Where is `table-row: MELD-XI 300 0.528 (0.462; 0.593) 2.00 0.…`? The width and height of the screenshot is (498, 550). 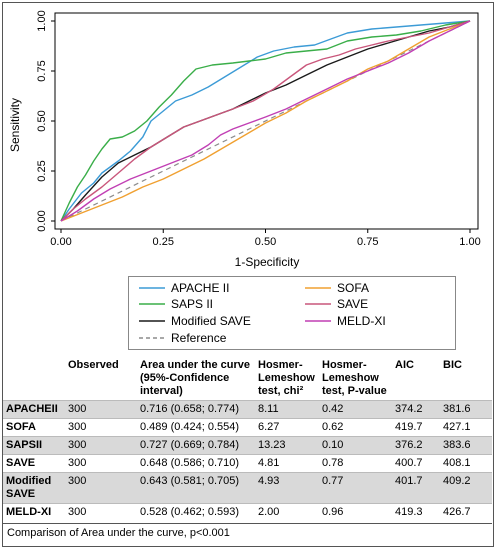 table-row: MELD-XI 300 0.528 (0.462; 0.593) 2.00 0.… is located at coordinates (247, 512).